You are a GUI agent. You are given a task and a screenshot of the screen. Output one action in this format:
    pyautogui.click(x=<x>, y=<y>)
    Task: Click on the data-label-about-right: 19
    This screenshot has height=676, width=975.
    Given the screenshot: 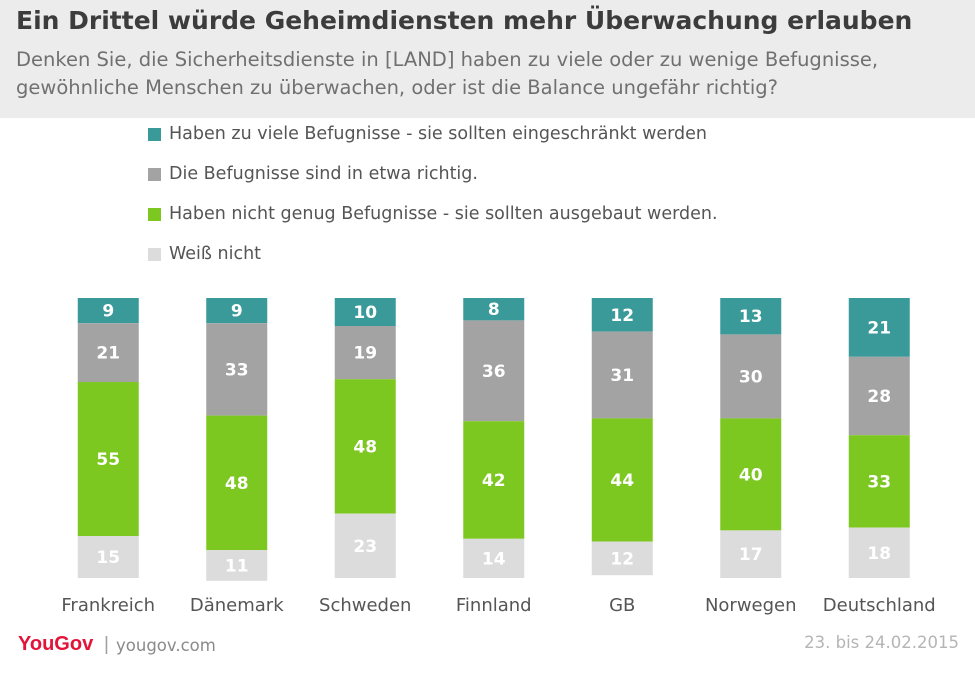 What is the action you would take?
    pyautogui.click(x=365, y=354)
    